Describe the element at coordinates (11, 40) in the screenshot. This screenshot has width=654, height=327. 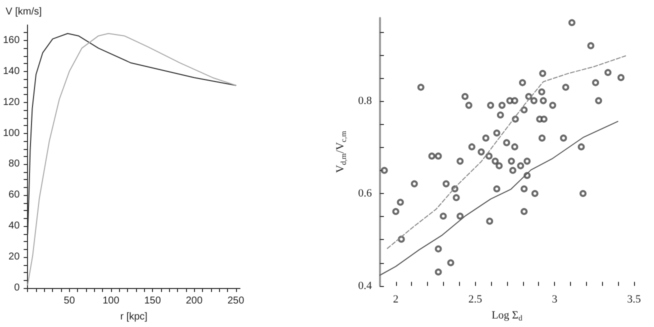
I see `y-tick-label: 160` at that location.